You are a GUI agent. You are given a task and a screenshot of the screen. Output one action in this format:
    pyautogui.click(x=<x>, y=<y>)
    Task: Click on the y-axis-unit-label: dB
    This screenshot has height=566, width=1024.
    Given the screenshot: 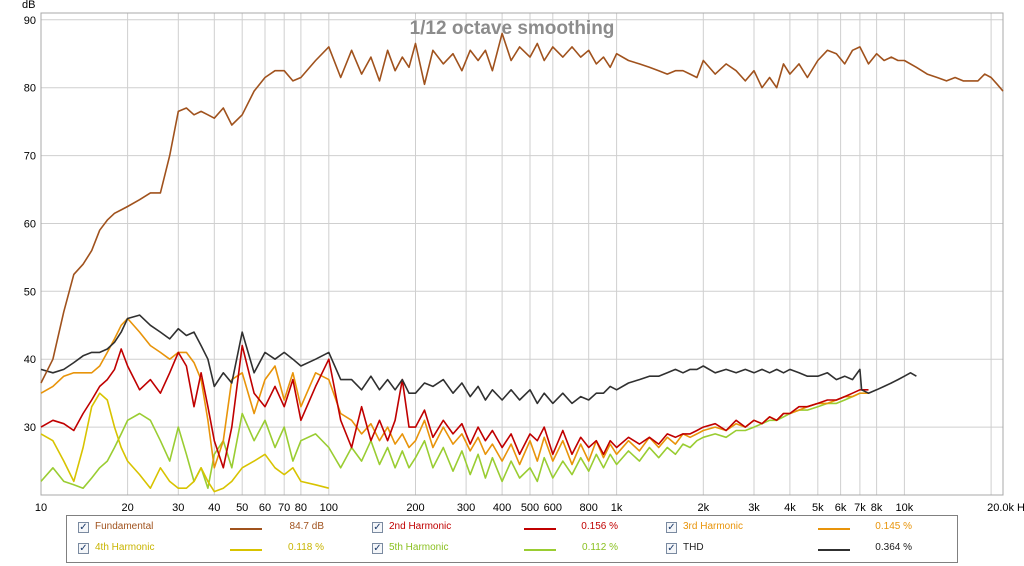 What is the action you would take?
    pyautogui.click(x=28, y=5)
    